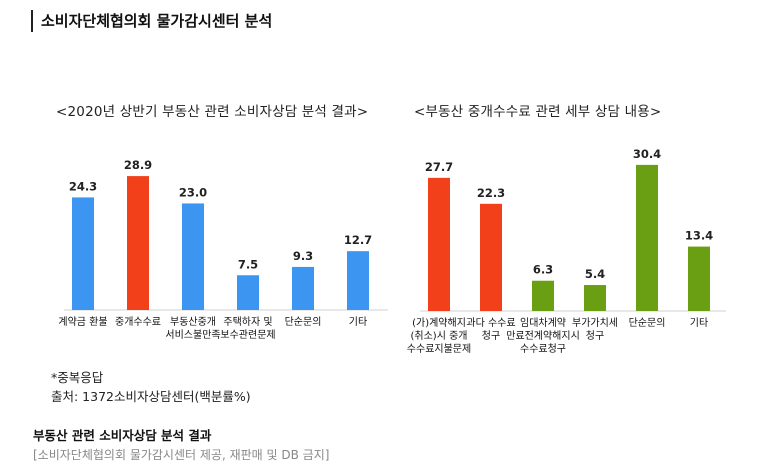  I want to click on category-label-3-1: 청구, so click(595, 336).